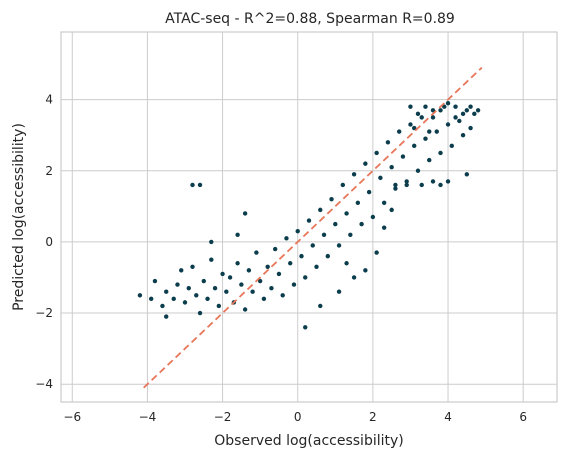  What do you see at coordinates (44, 384) in the screenshot?
I see `y-tick-label: −4` at bounding box center [44, 384].